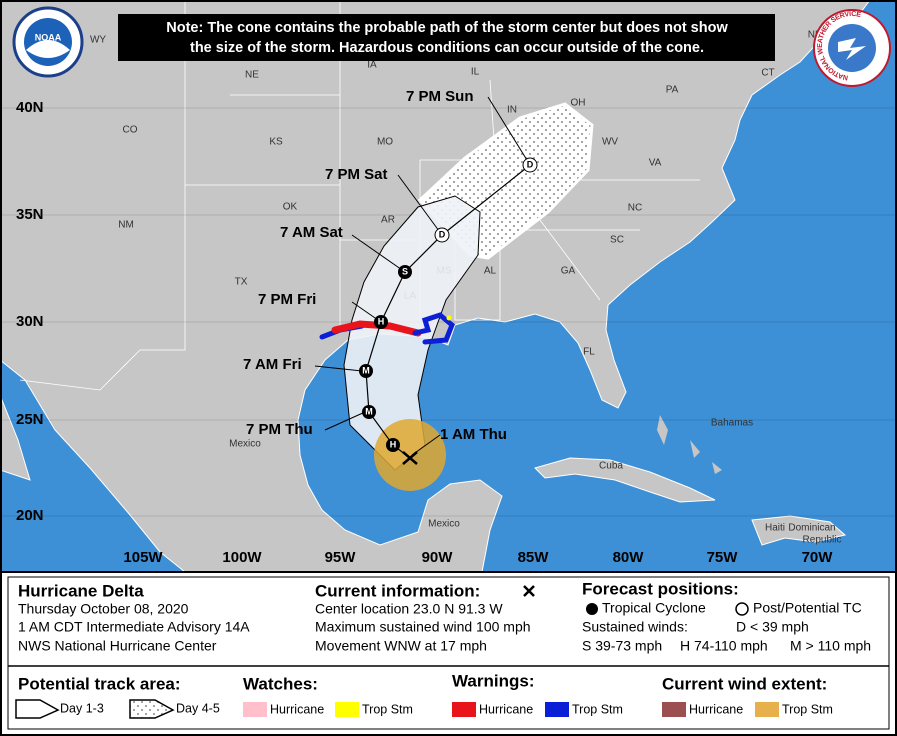 This screenshot has width=897, height=736. What do you see at coordinates (578, 103) in the screenshot?
I see `place: OH` at bounding box center [578, 103].